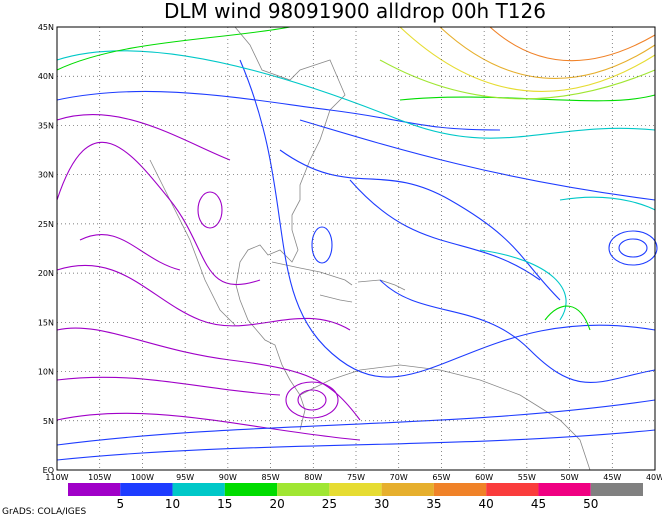  I want to click on colorbar-label: 25, so click(329, 504).